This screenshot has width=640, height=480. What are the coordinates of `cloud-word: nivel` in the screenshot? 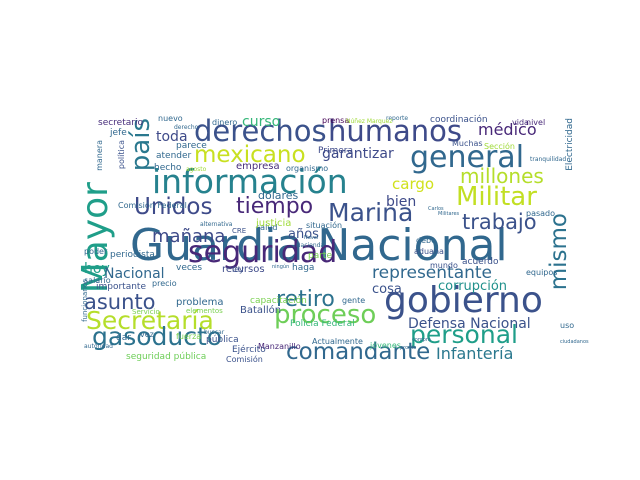 It's located at (536, 122).